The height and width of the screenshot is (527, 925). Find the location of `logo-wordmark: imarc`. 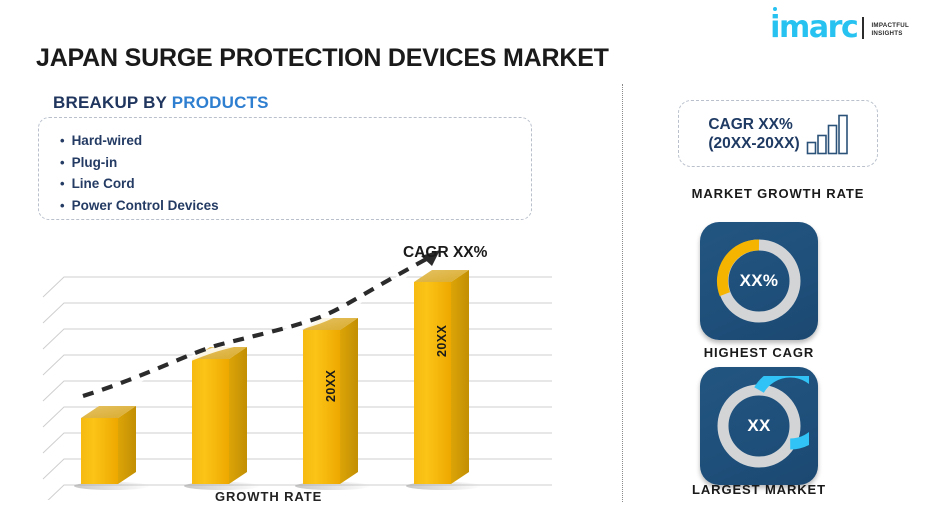

logo-wordmark: imarc is located at coordinates (814, 25).